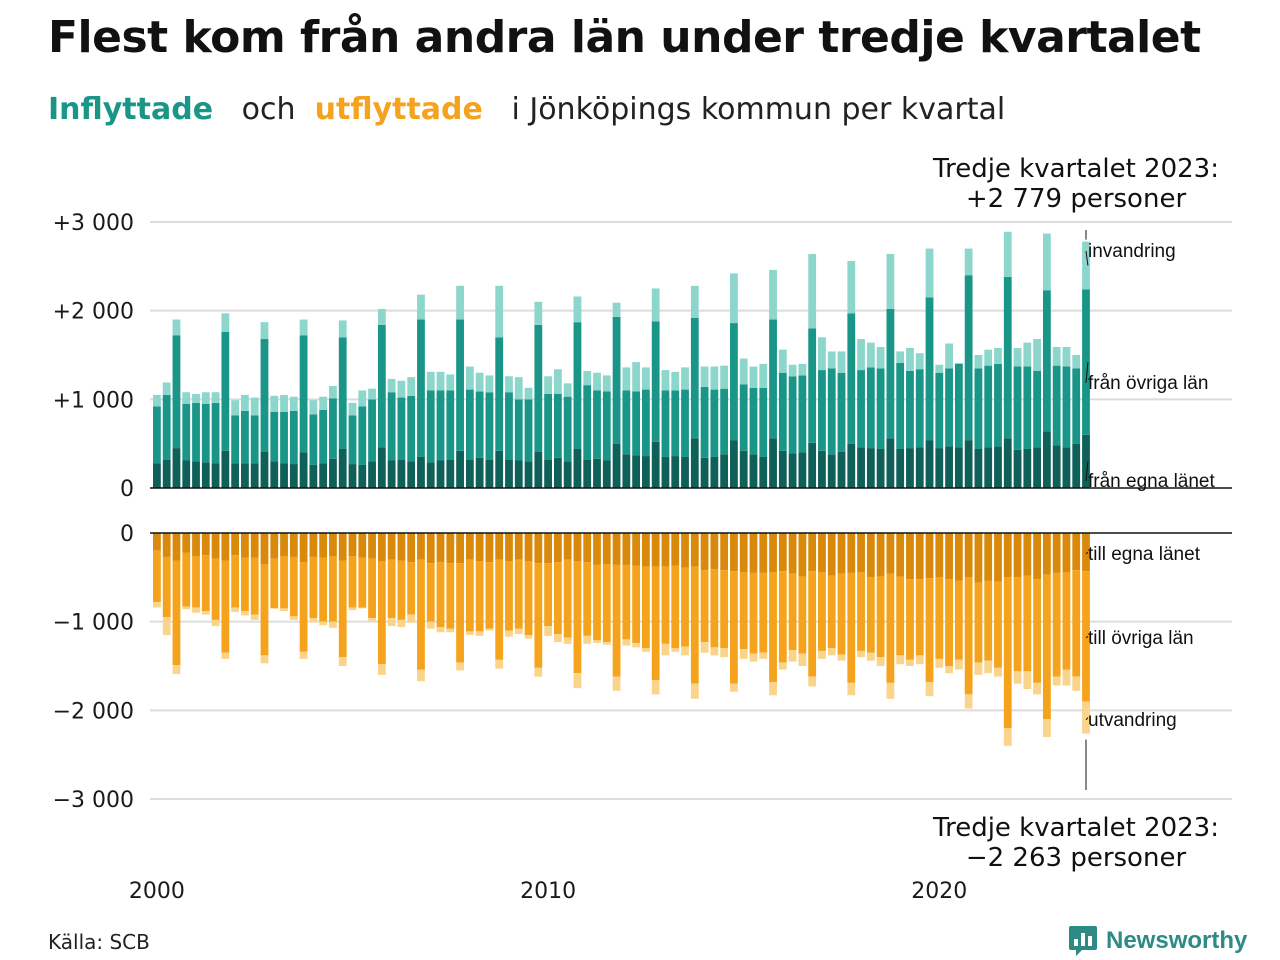 The height and width of the screenshot is (960, 1280). Describe the element at coordinates (1076, 858) in the screenshot. I see `annotation-bottom-line-1: −2 263 personer` at that location.